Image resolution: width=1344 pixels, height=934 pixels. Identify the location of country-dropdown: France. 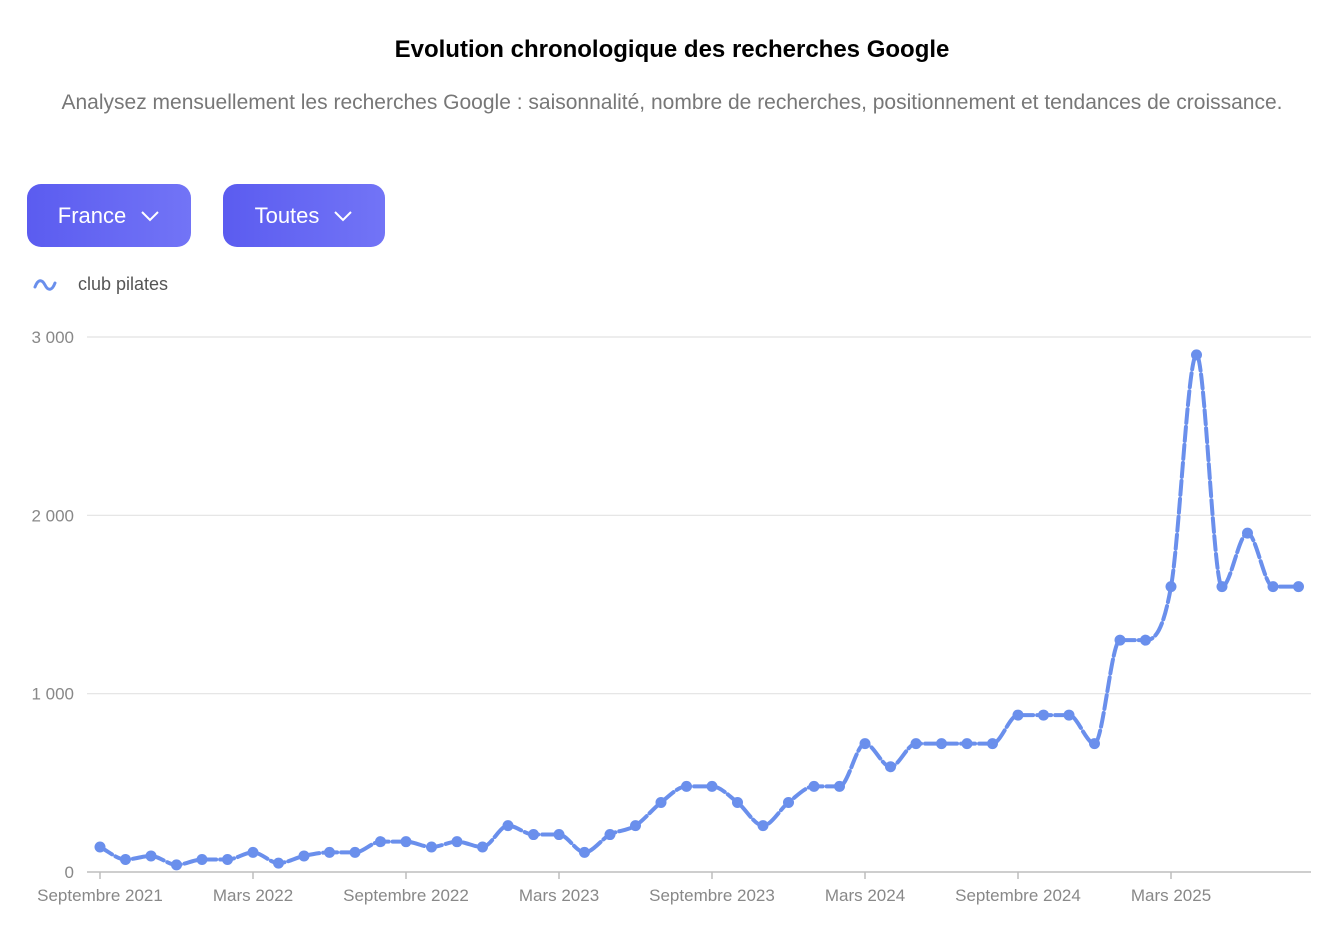
(109, 215).